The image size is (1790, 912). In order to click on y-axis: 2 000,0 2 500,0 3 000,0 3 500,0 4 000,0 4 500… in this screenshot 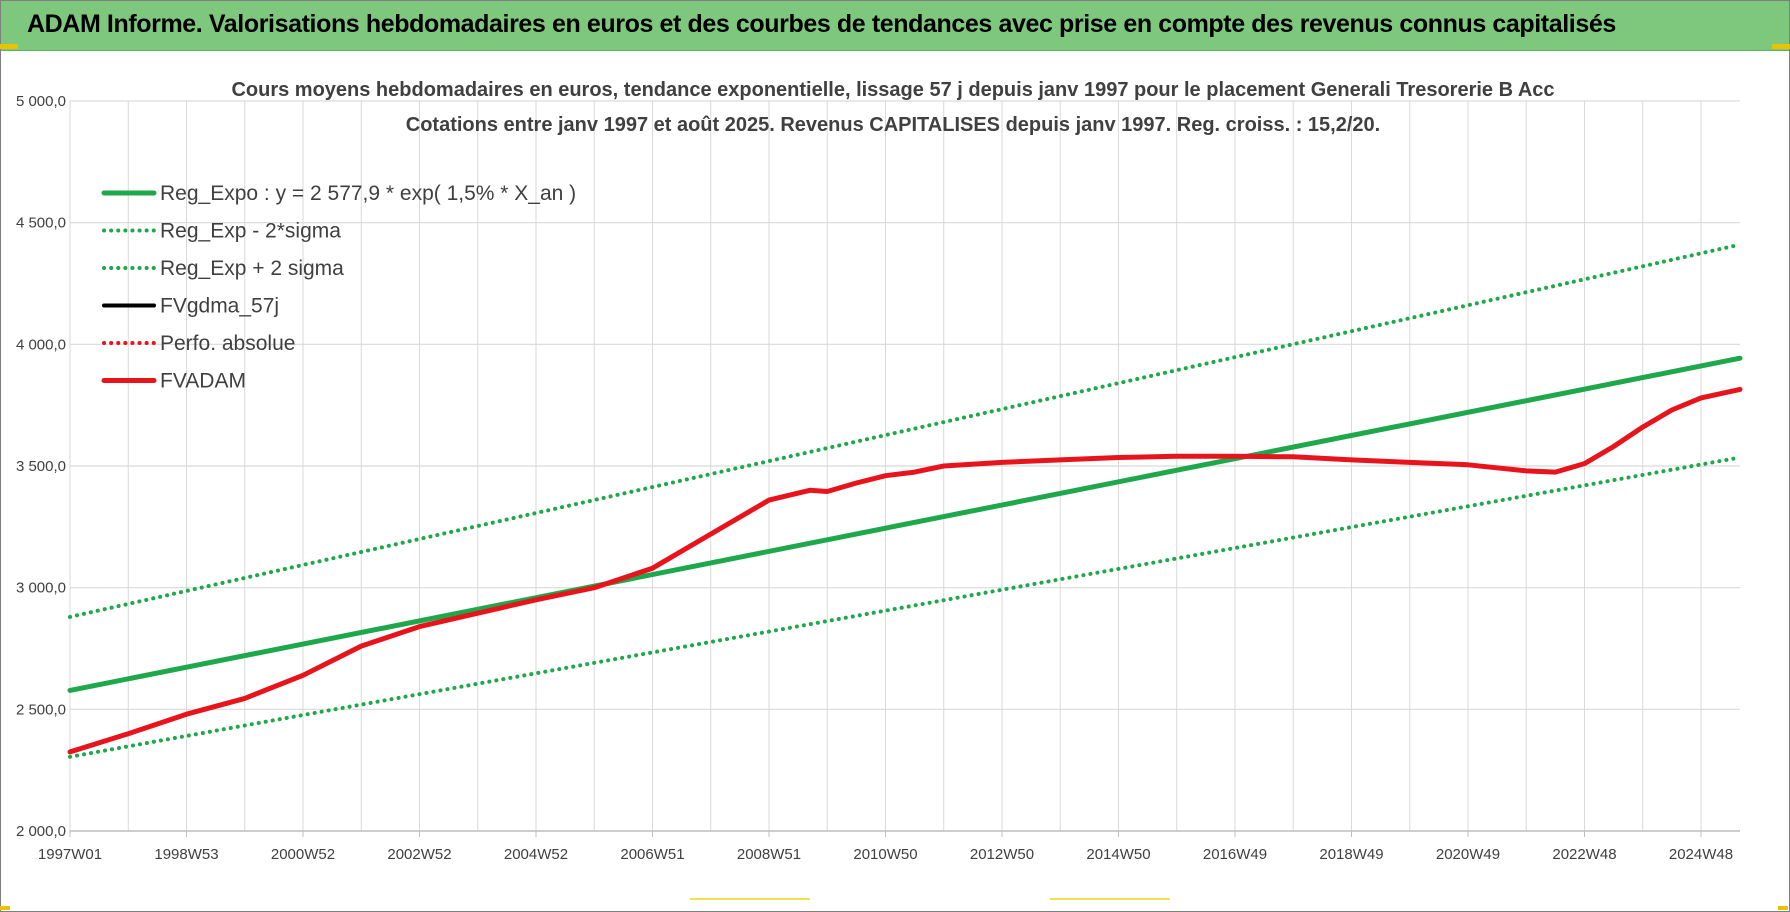, I will do `click(41, 466)`.